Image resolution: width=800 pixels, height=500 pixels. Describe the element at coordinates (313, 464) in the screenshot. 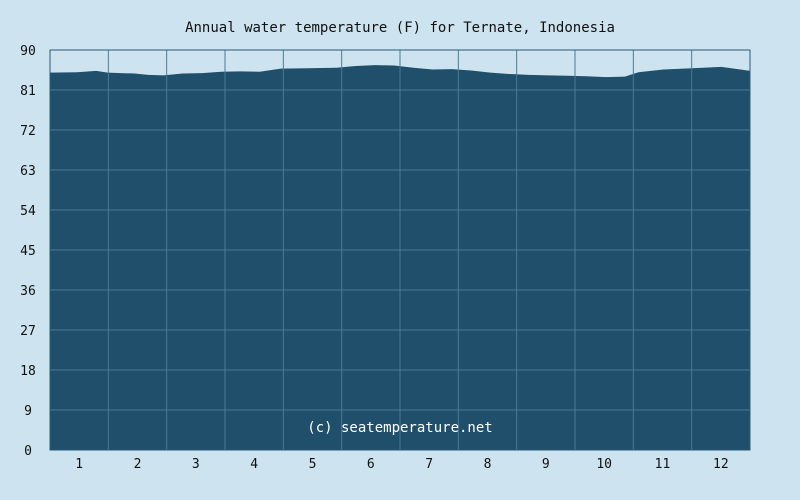

I see `x-tick-label: 5` at that location.